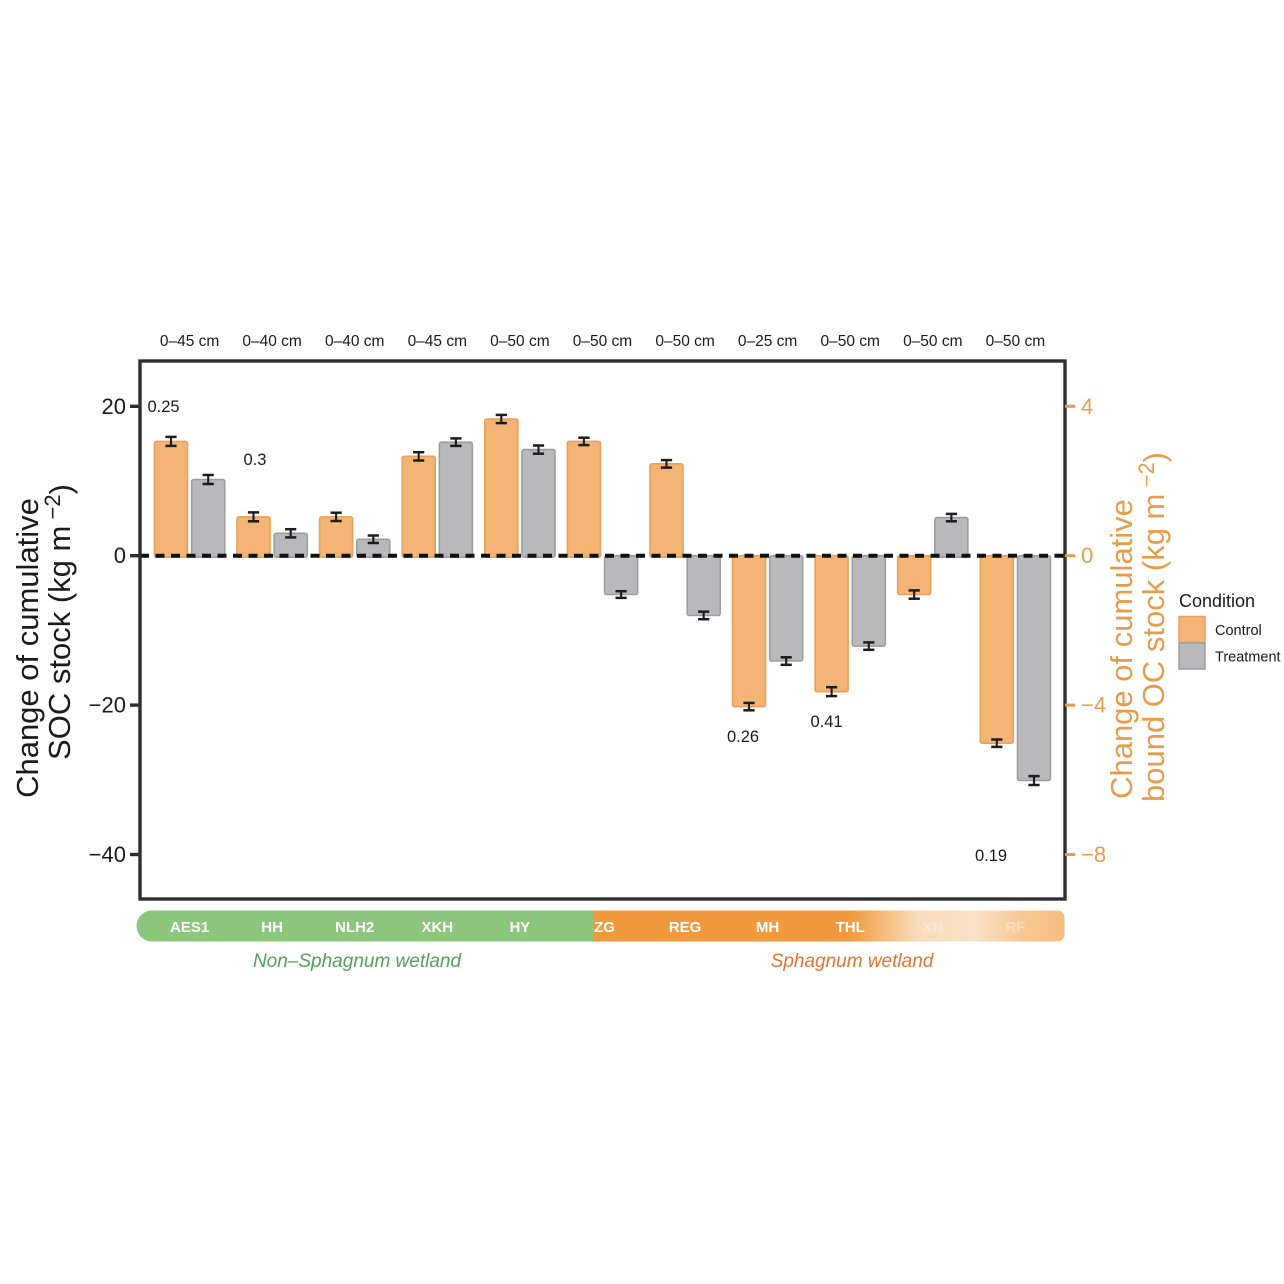 The width and height of the screenshot is (1284, 1284). Describe the element at coordinates (991, 856) in the screenshot. I see `svg-text: 0.19` at that location.